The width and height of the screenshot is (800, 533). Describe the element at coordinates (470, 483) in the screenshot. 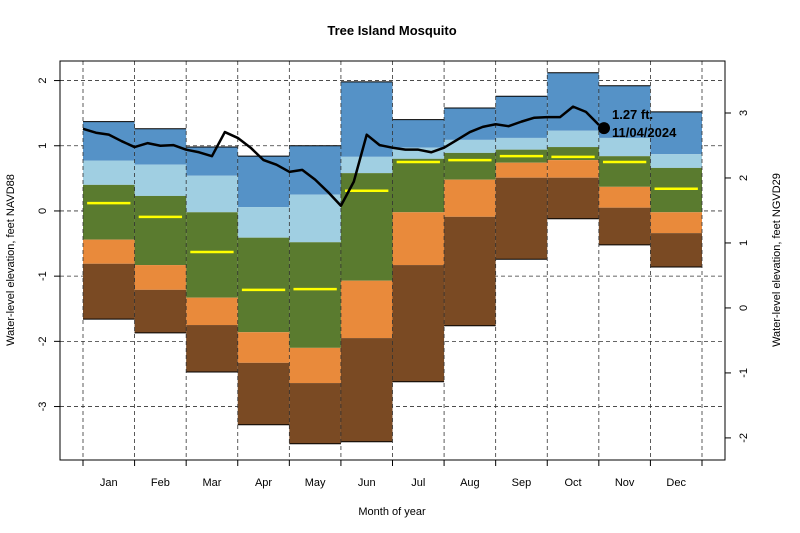

I see `x-tick-label: Aug` at that location.